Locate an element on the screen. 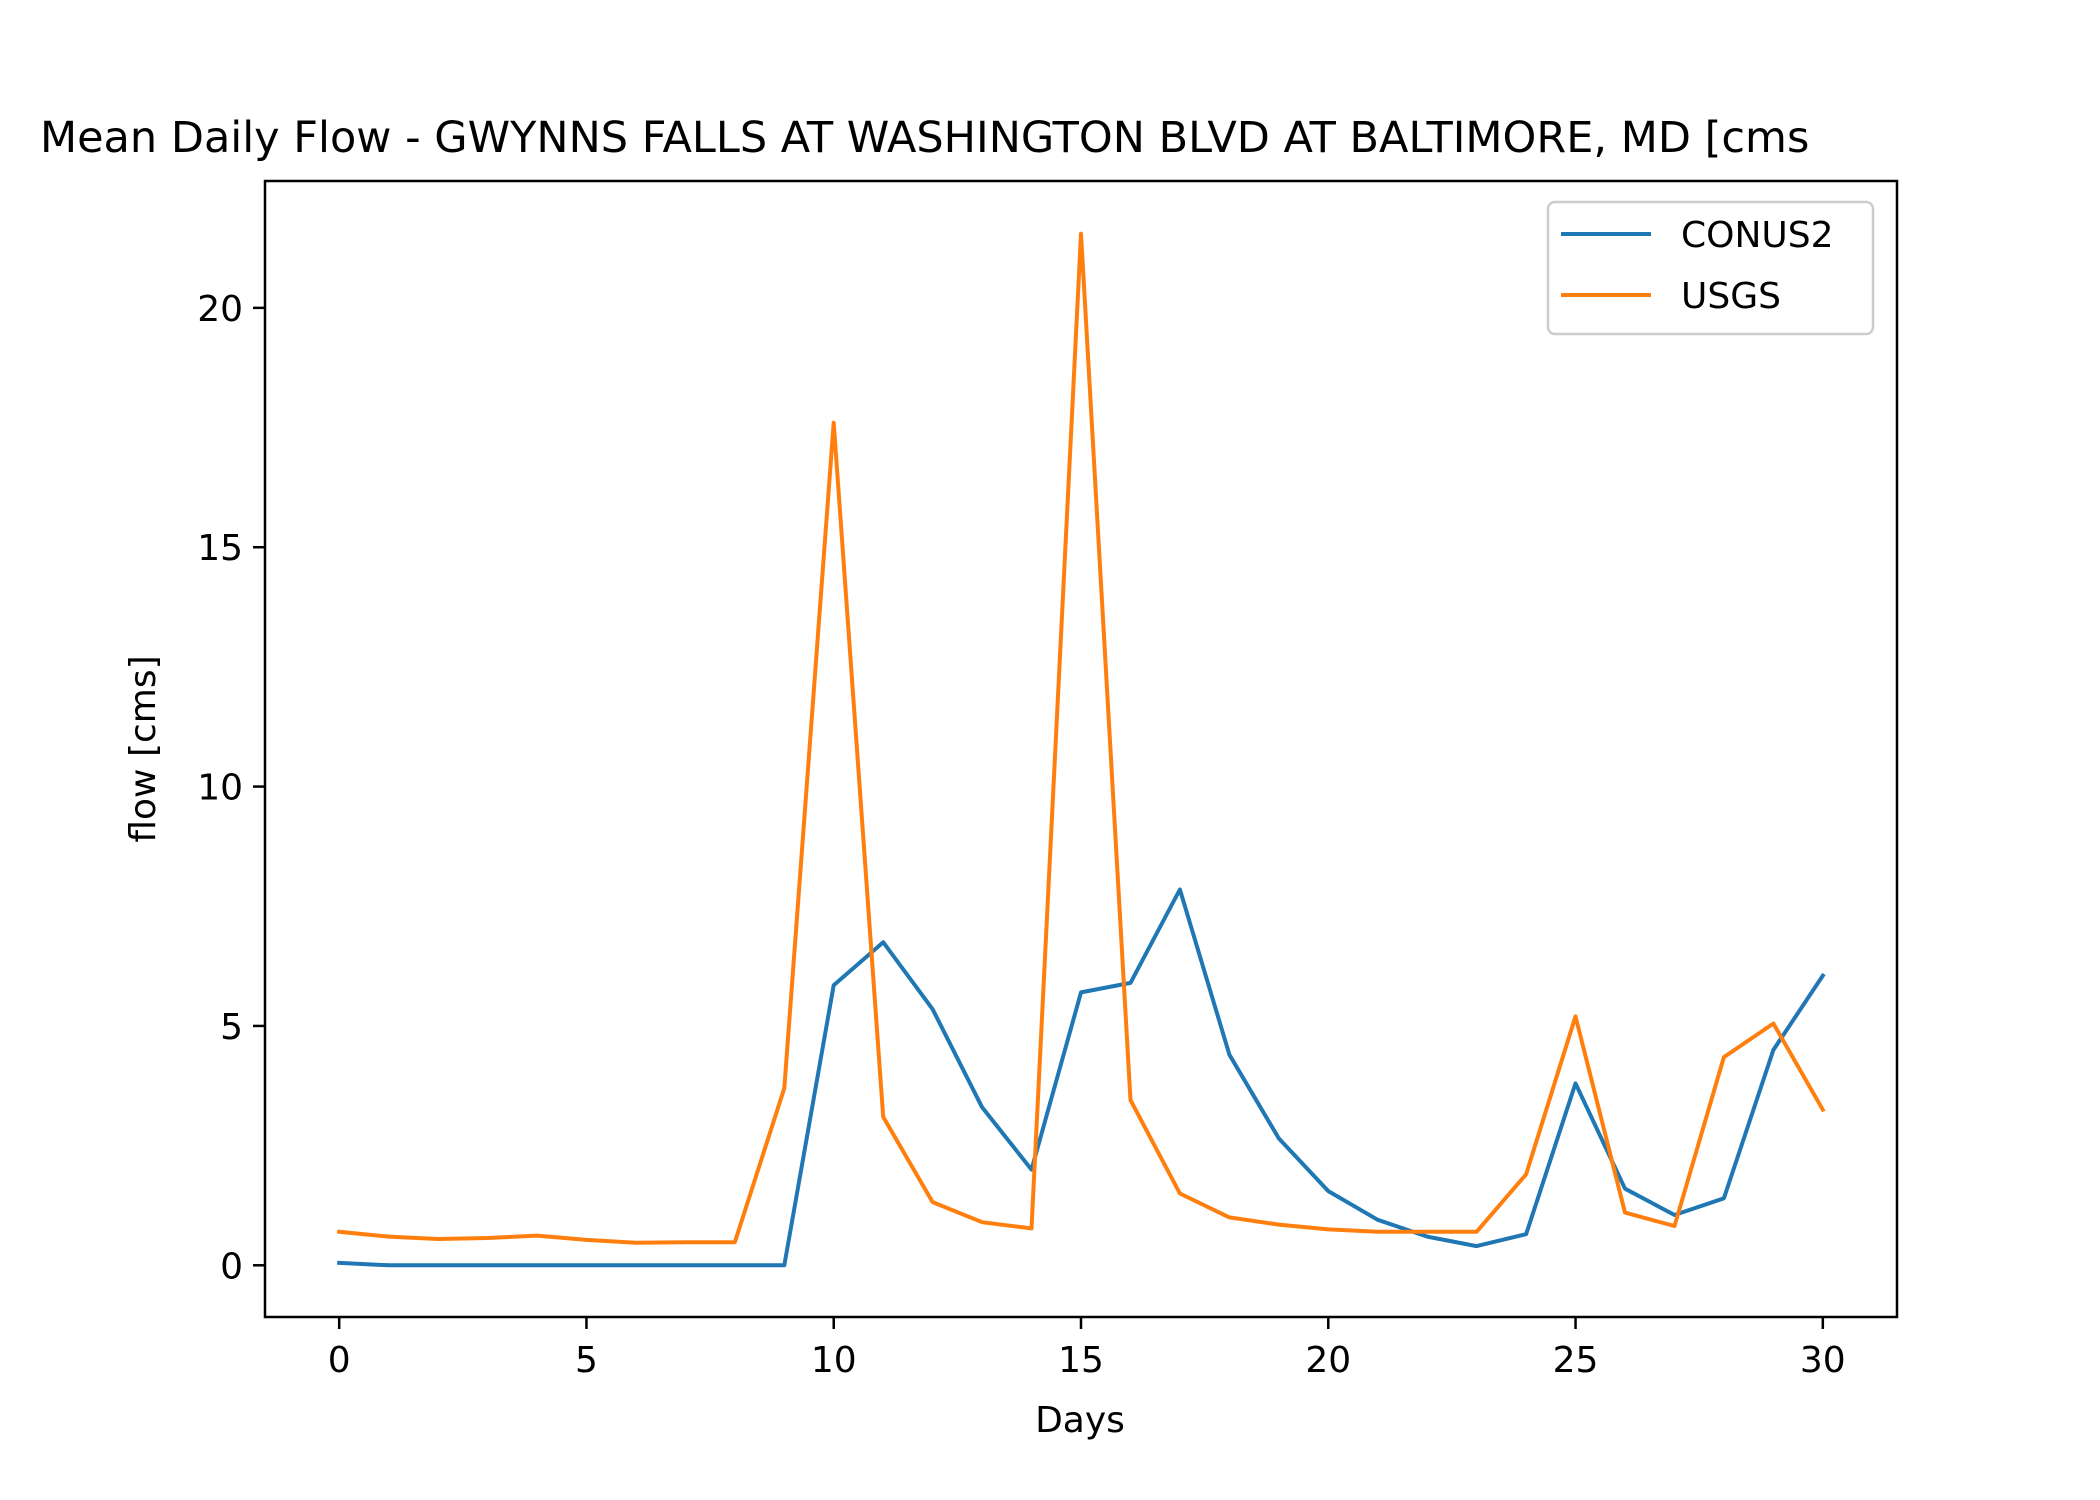 The width and height of the screenshot is (2100, 1500). x-tick-label: 10 is located at coordinates (834, 1360).